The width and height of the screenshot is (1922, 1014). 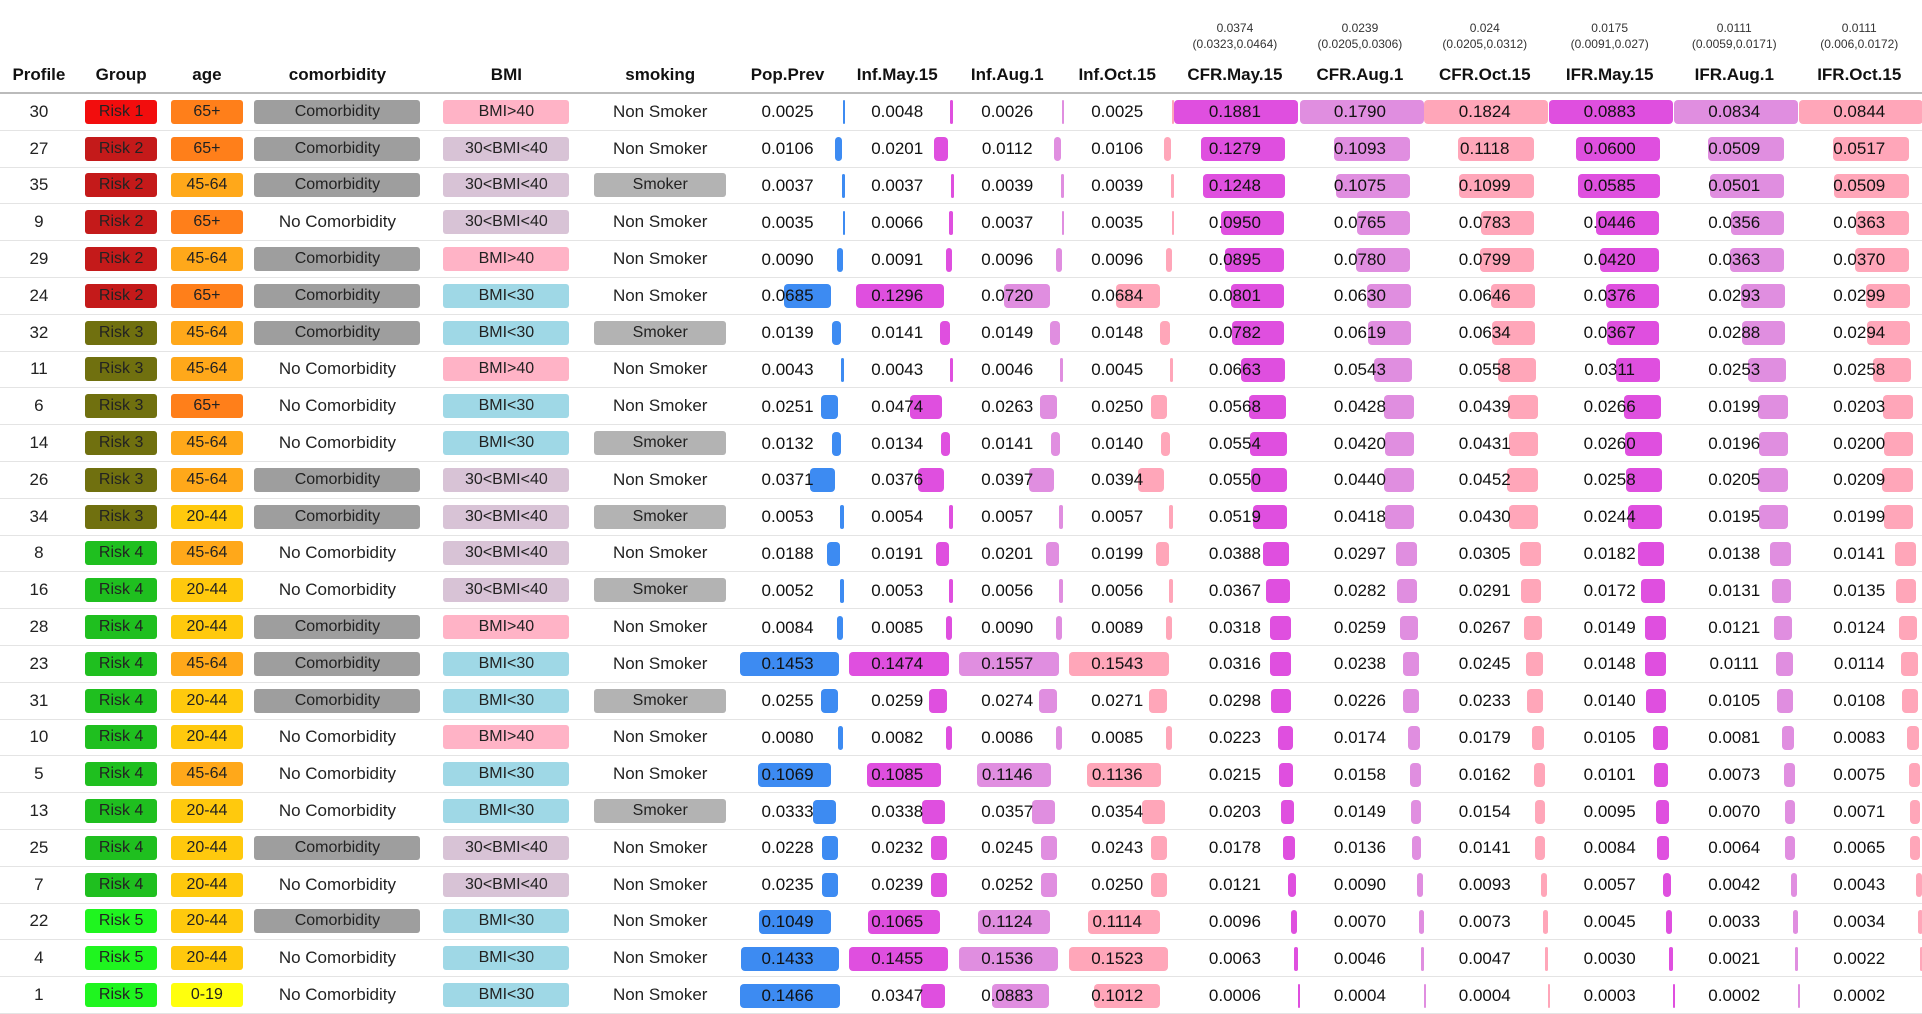 I want to click on value-label: 0.0288, so click(x=1734, y=333).